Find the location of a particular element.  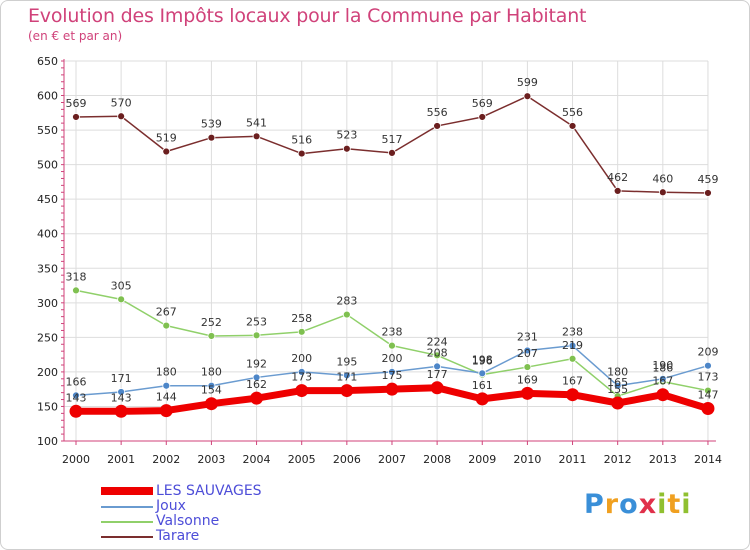

x-tick-label: 2009 is located at coordinates (482, 459).